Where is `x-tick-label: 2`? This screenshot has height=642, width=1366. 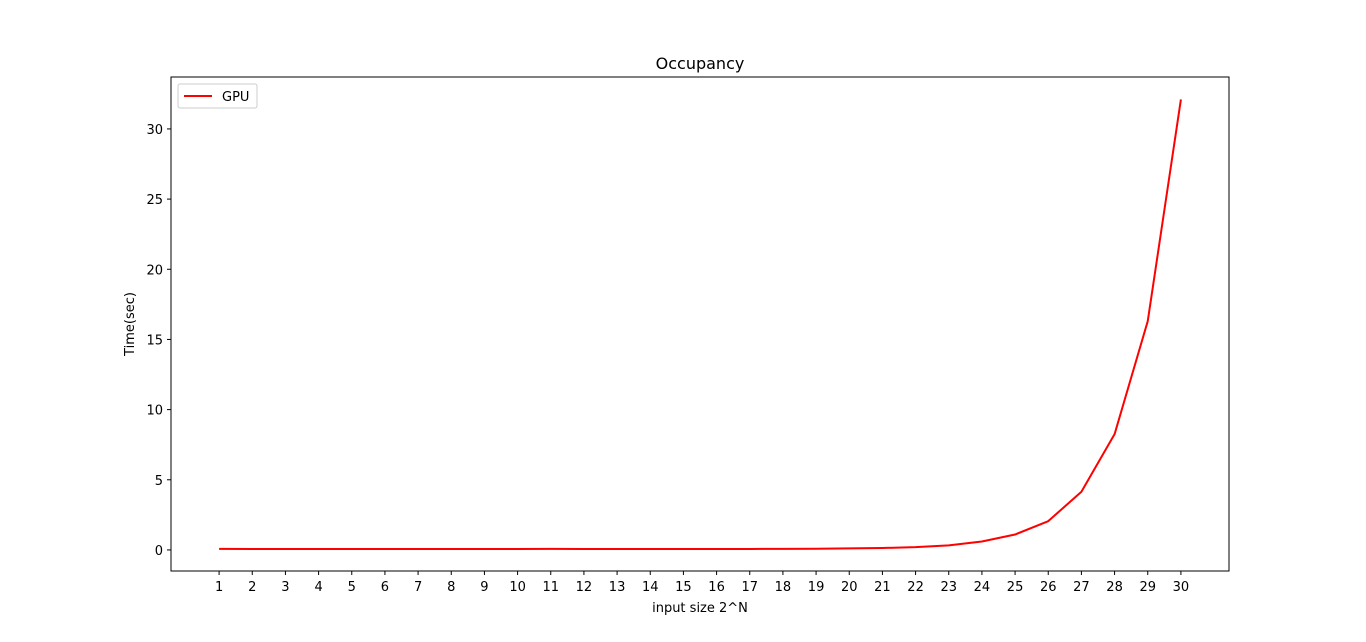 x-tick-label: 2 is located at coordinates (252, 587).